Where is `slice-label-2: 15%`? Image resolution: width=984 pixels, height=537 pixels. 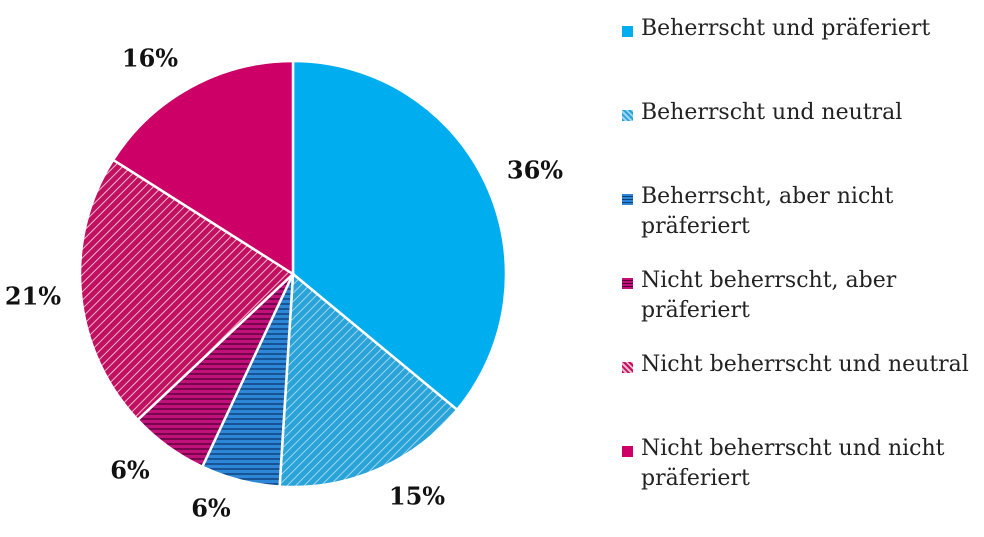 slice-label-2: 15% is located at coordinates (417, 496).